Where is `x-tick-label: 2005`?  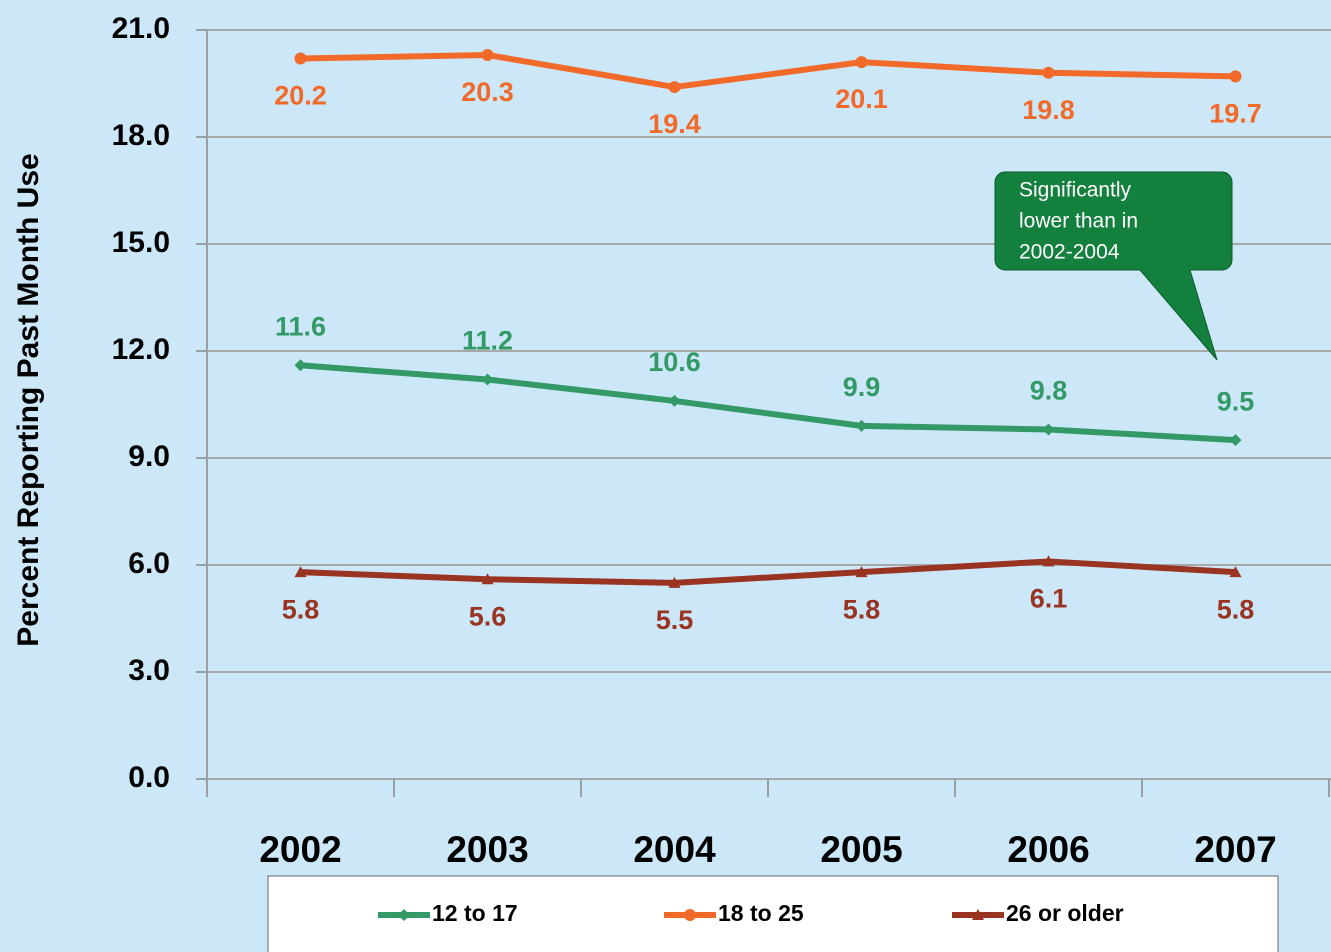 x-tick-label: 2005 is located at coordinates (861, 849).